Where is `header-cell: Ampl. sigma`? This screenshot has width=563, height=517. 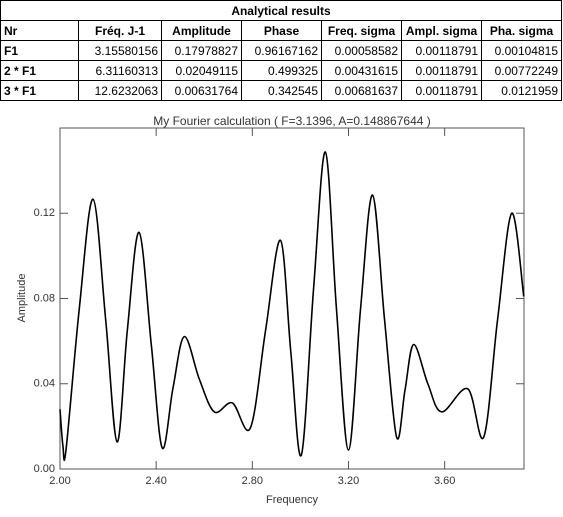 header-cell: Ampl. sigma is located at coordinates (441, 30).